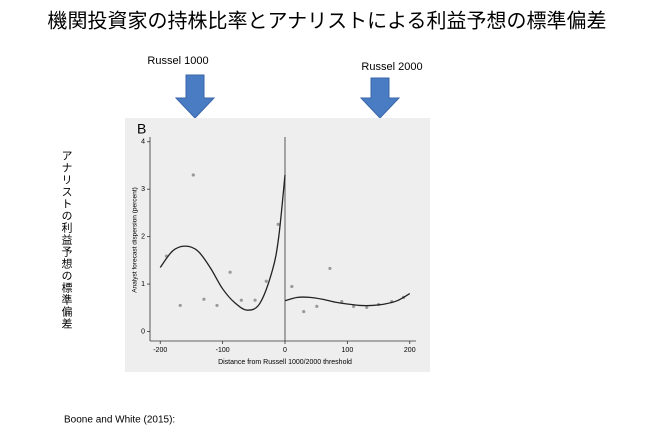 The width and height of the screenshot is (654, 440). I want to click on annotation: Russel 2000, so click(391, 67).